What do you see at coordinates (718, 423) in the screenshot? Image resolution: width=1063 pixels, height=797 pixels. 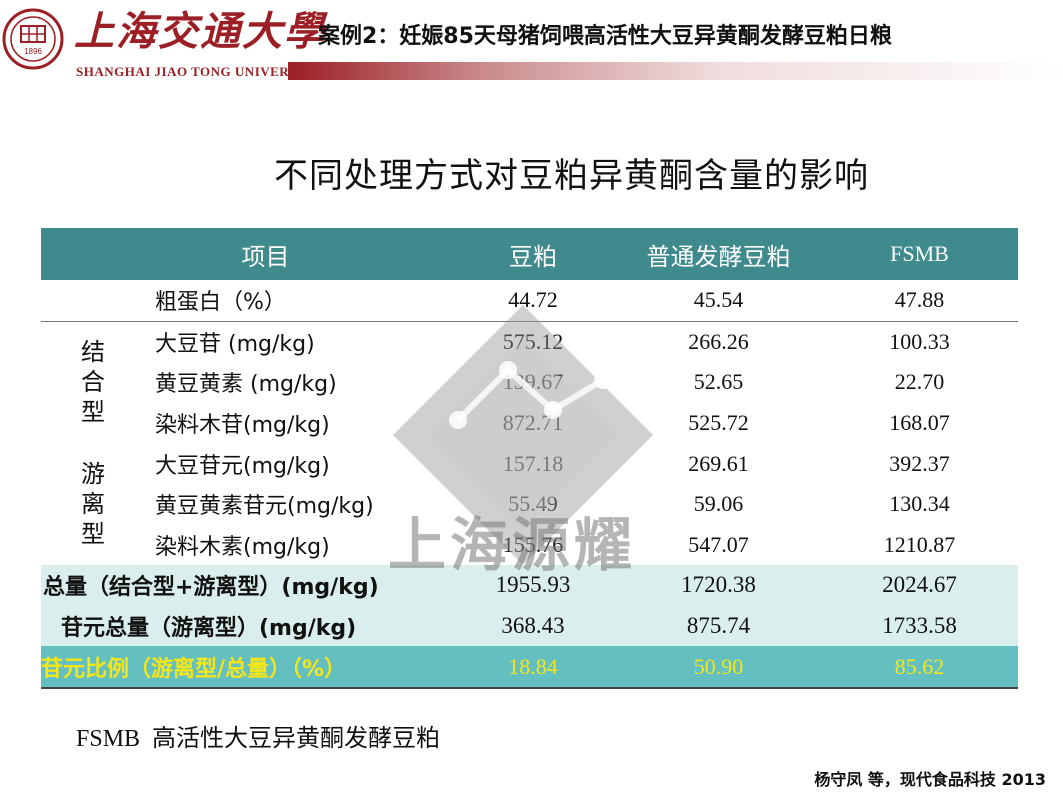 I see `cell-value: 525.72` at bounding box center [718, 423].